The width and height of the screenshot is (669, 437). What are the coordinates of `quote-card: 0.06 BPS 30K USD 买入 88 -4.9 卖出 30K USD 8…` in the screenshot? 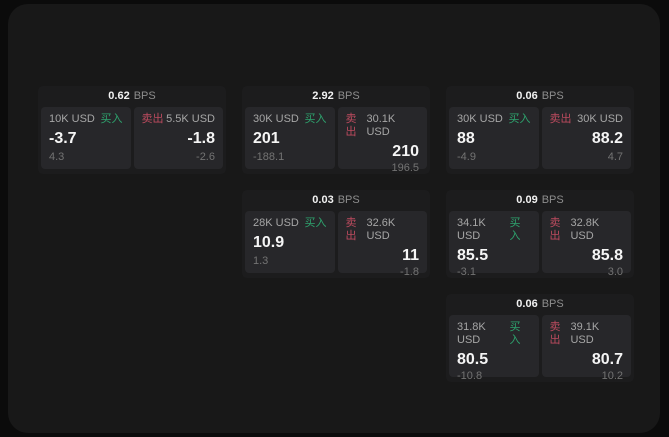 It's located at (540, 130).